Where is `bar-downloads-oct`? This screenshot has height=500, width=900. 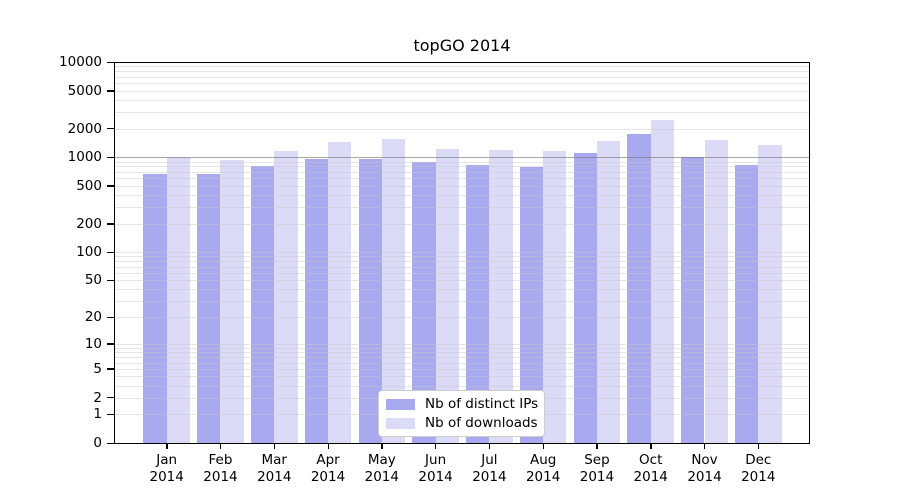 bar-downloads-oct is located at coordinates (662, 281).